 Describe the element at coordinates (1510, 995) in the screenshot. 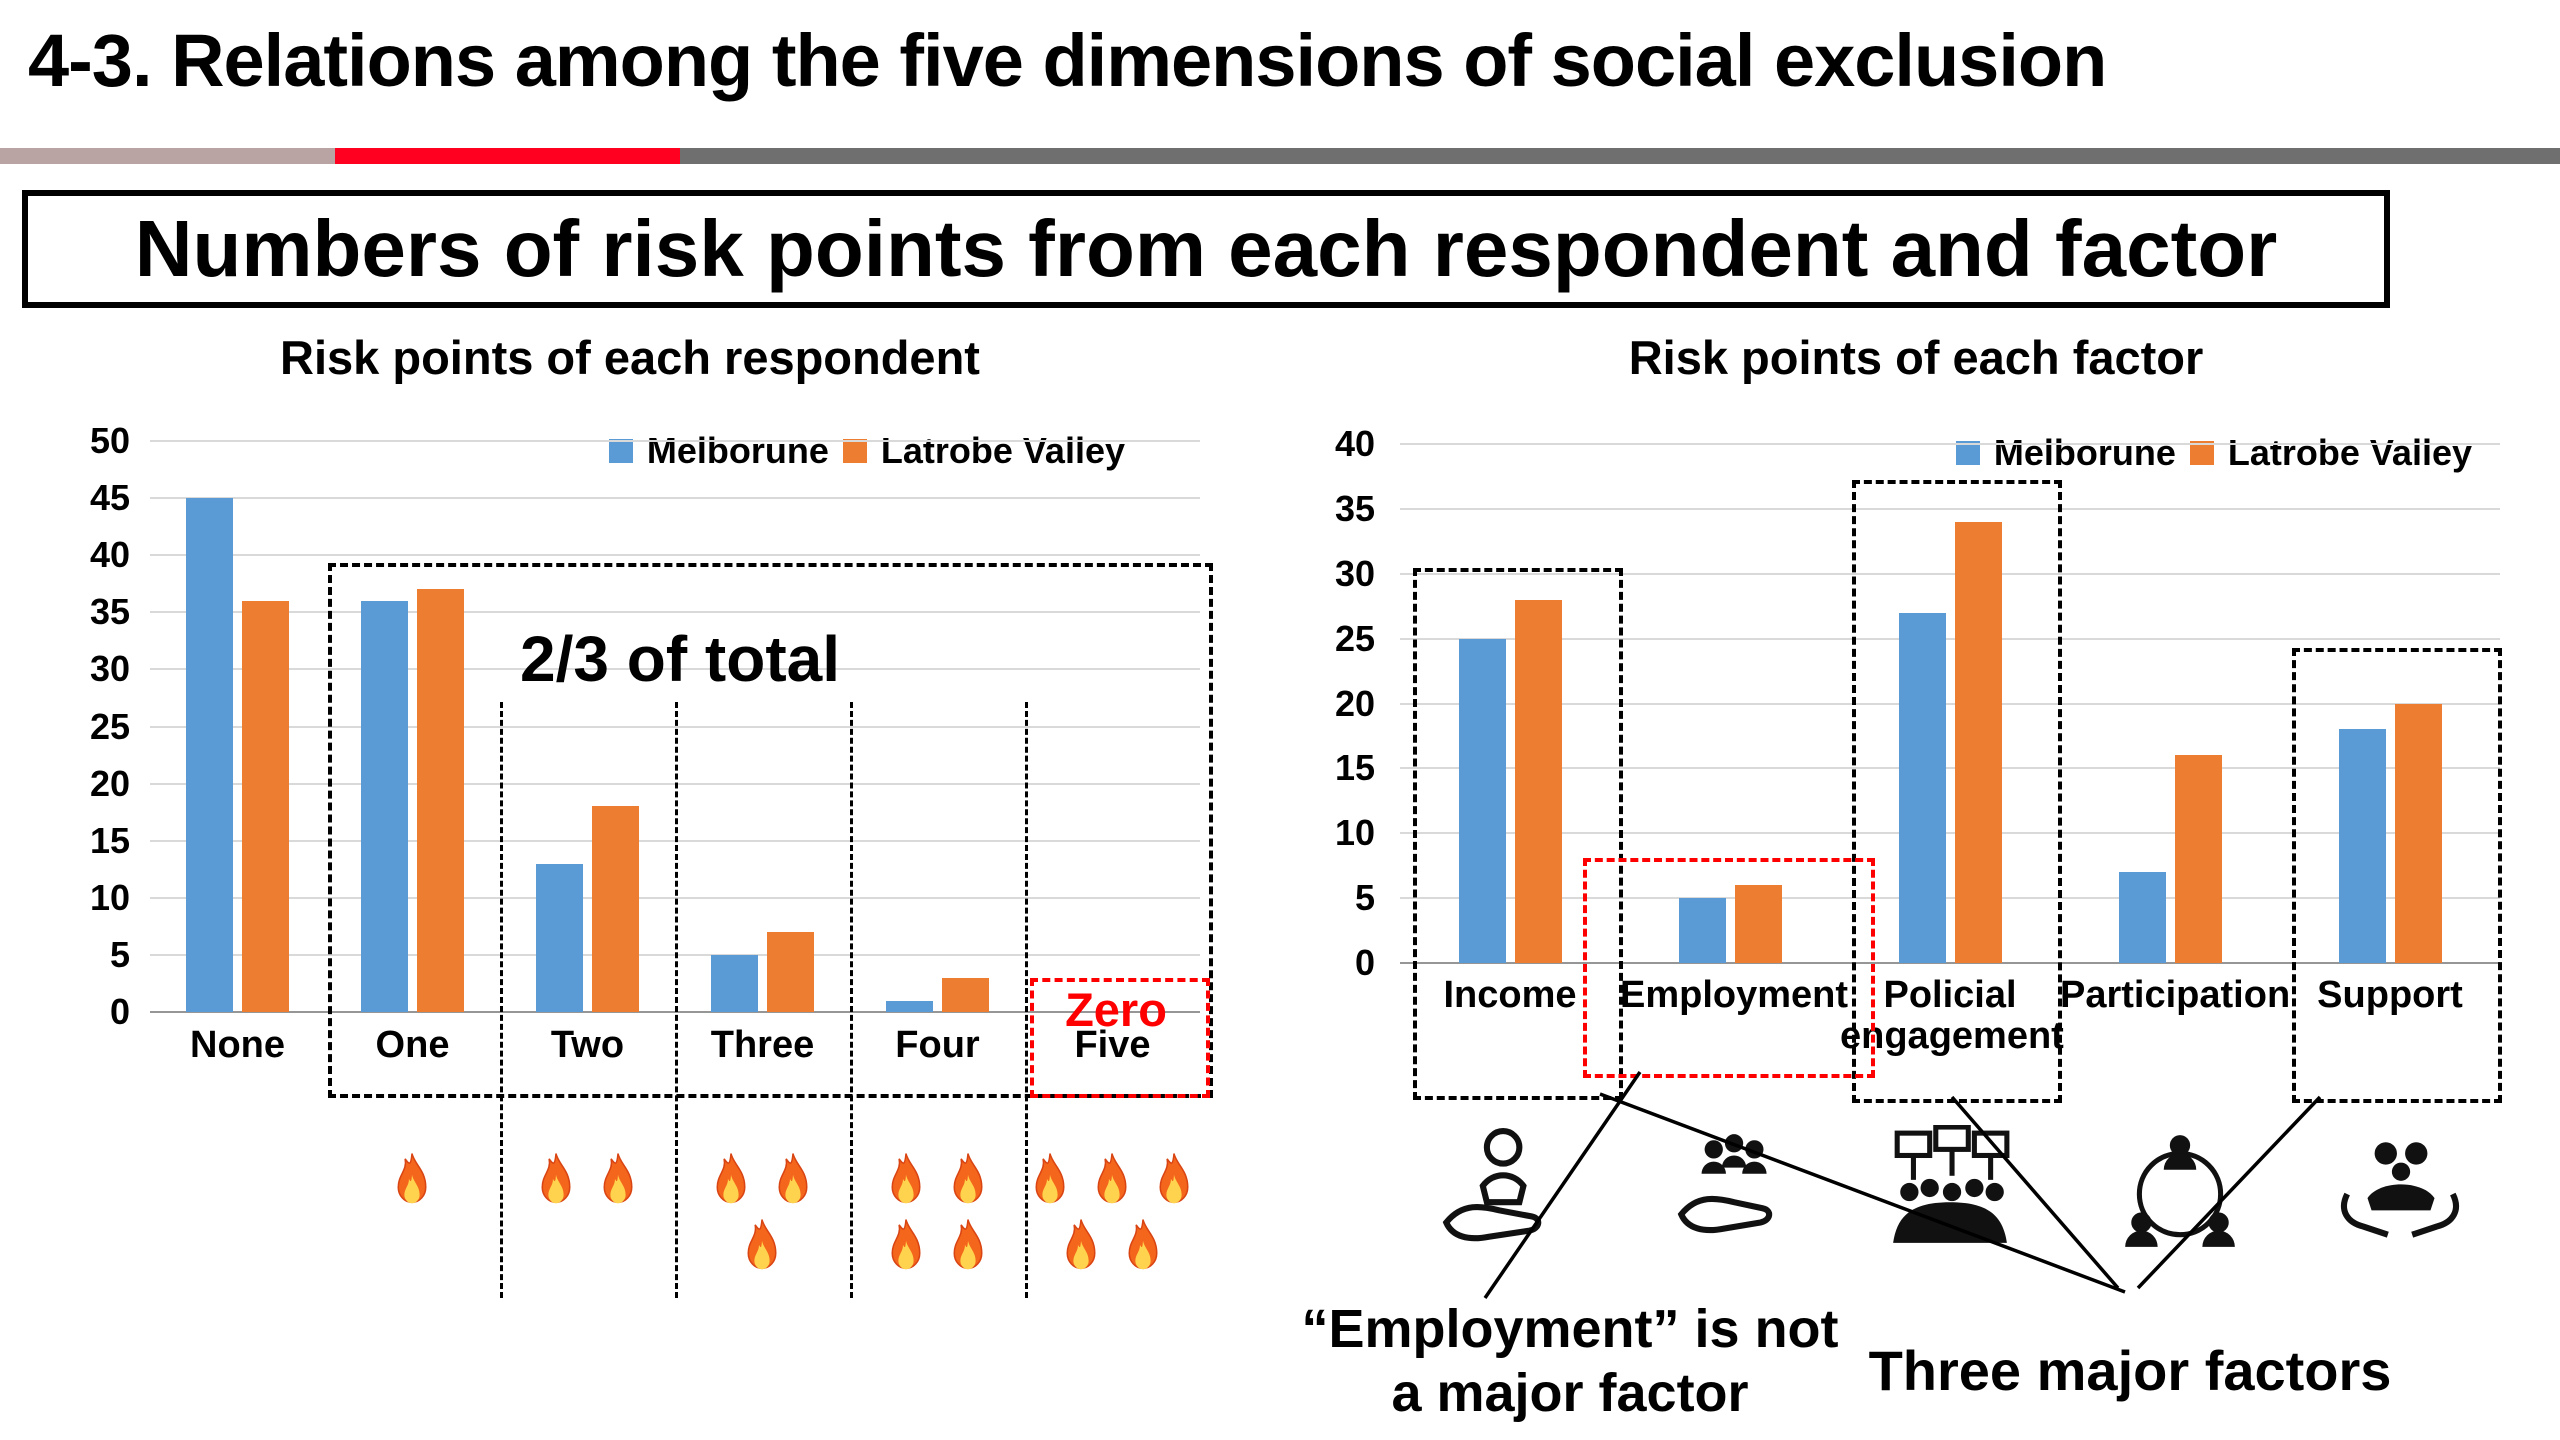

I see `category-label: Income` at that location.